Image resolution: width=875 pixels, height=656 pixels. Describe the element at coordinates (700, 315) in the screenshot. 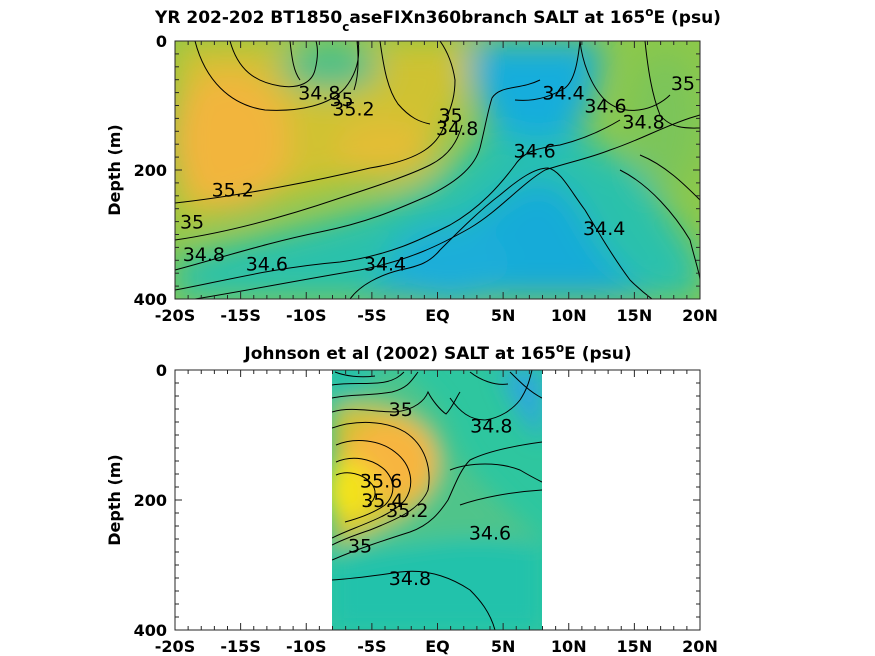

I see `top-x-tick-label: 20N` at that location.